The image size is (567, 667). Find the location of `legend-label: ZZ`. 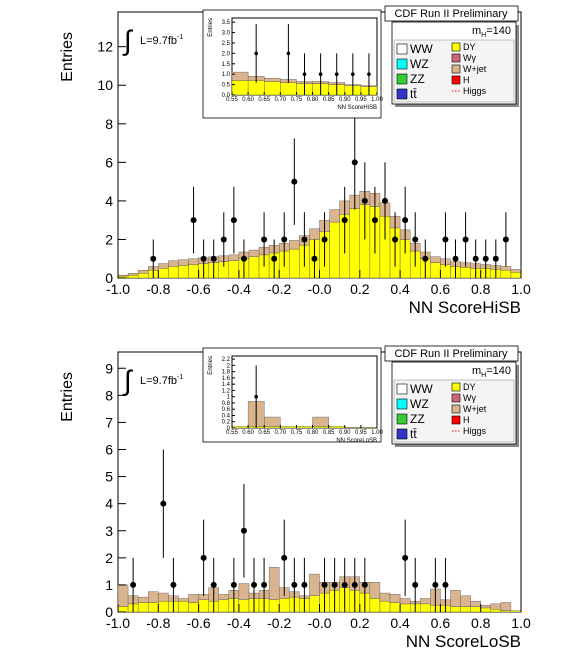

legend-label: ZZ is located at coordinates (417, 419).